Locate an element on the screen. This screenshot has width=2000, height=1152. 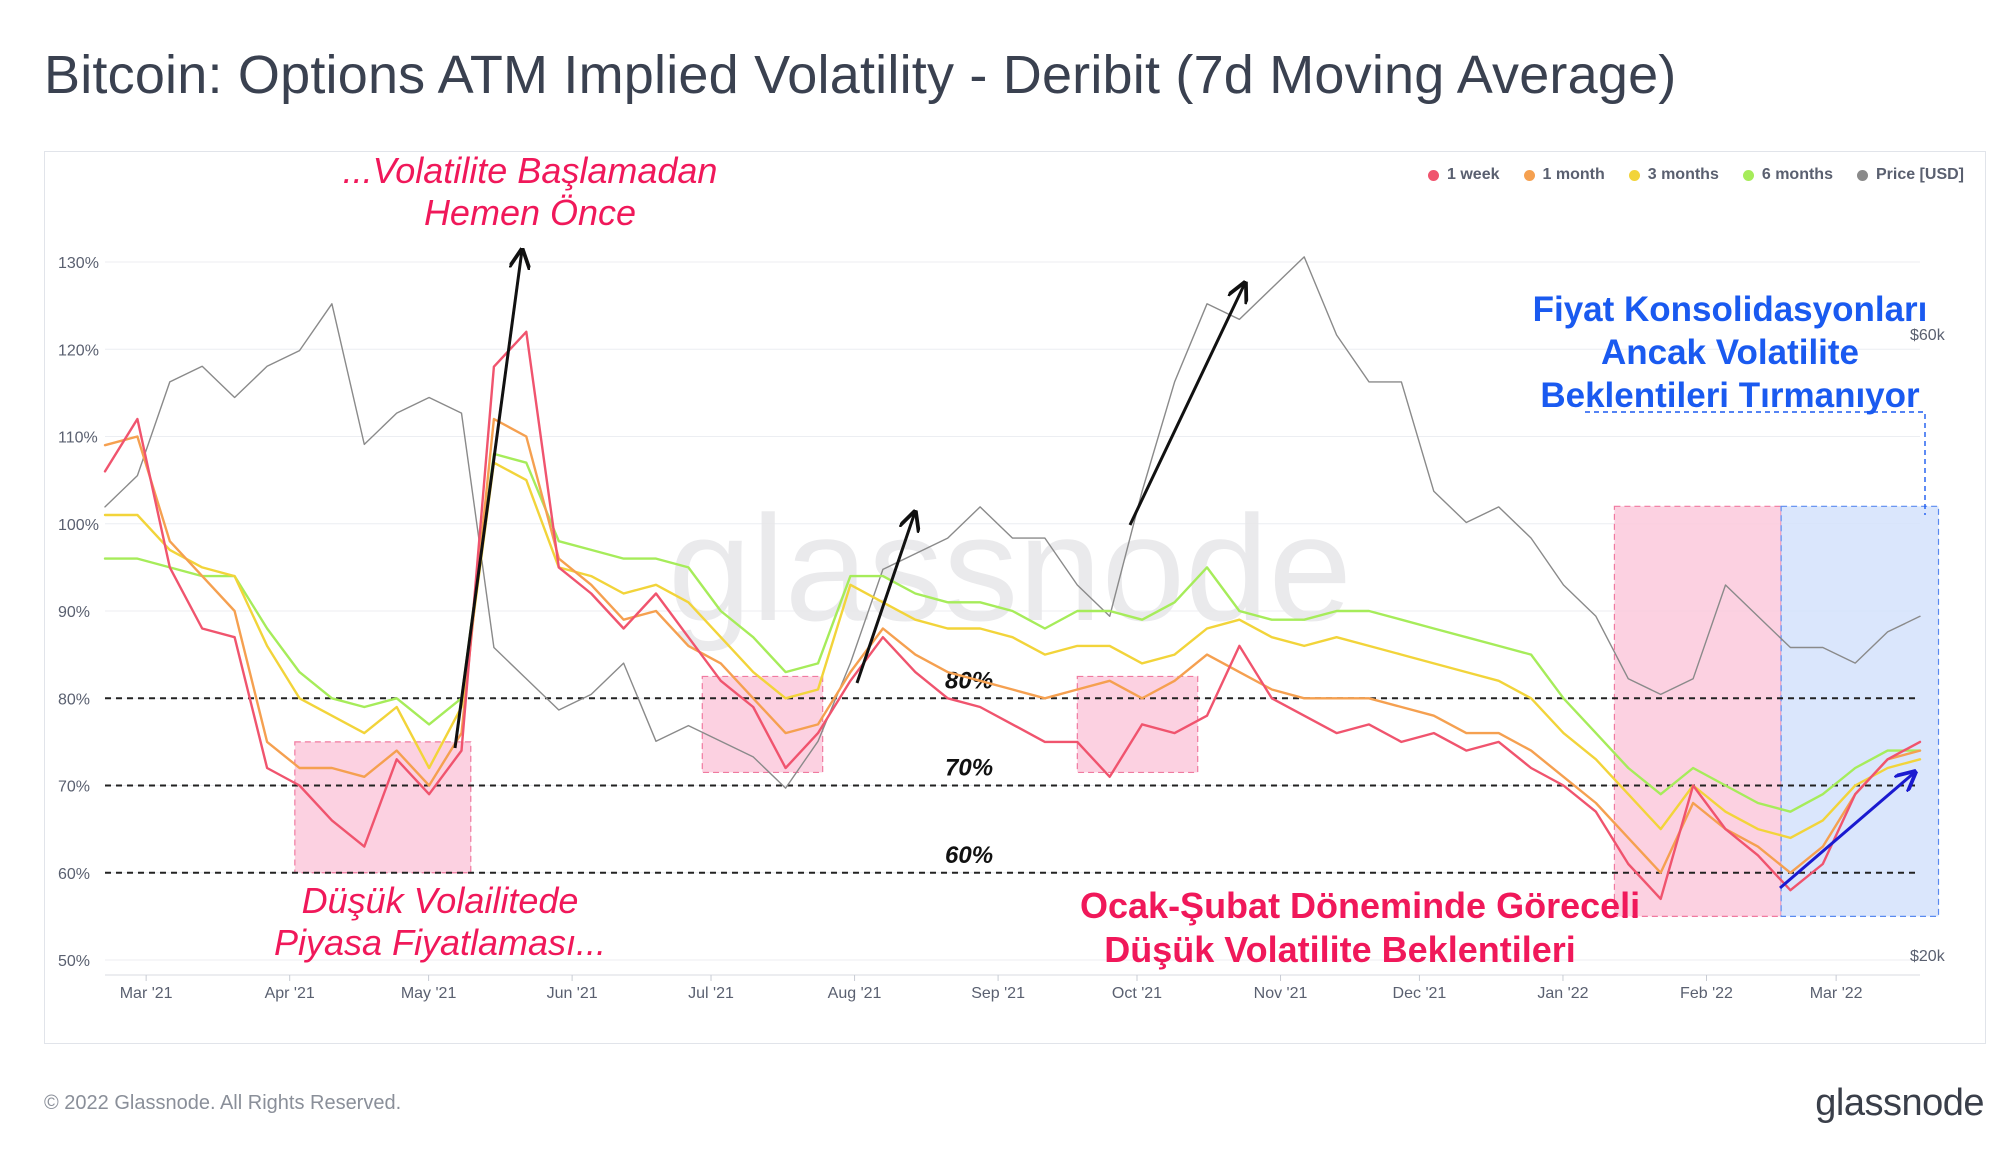
chart-legend: 1 week 1 month 3 months 6 months Price [USD] is located at coordinates (1696, 175).